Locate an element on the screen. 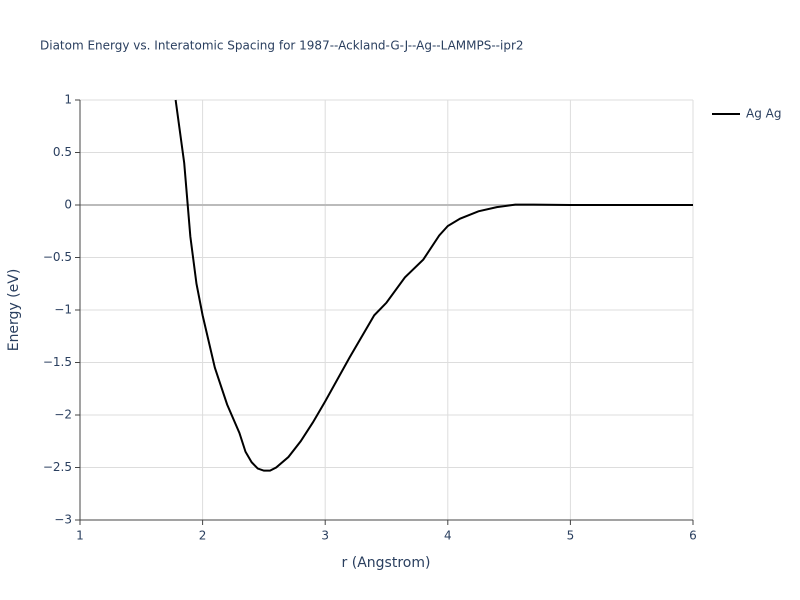 The width and height of the screenshot is (800, 600). legend-label: Ag Ag is located at coordinates (763, 114).